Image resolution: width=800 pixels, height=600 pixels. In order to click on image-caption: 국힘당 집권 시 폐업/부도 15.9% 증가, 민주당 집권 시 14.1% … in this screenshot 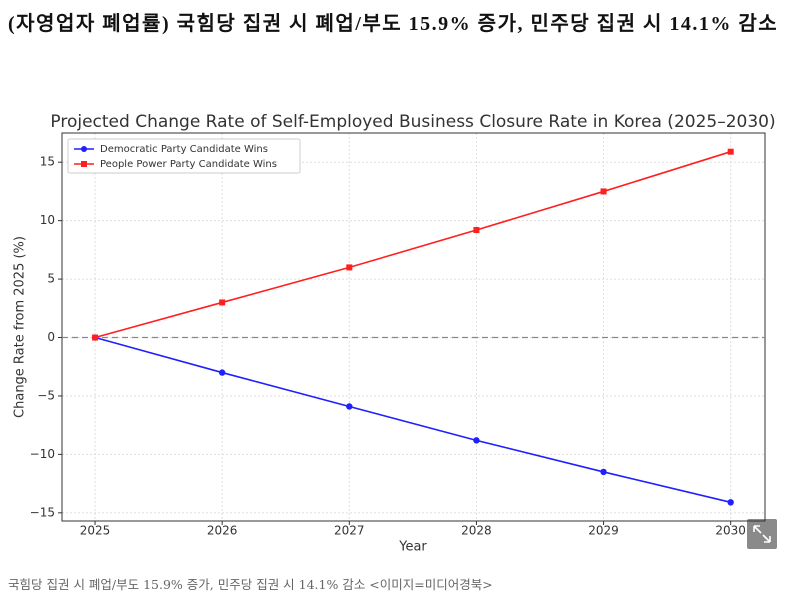, I will do `click(250, 584)`.